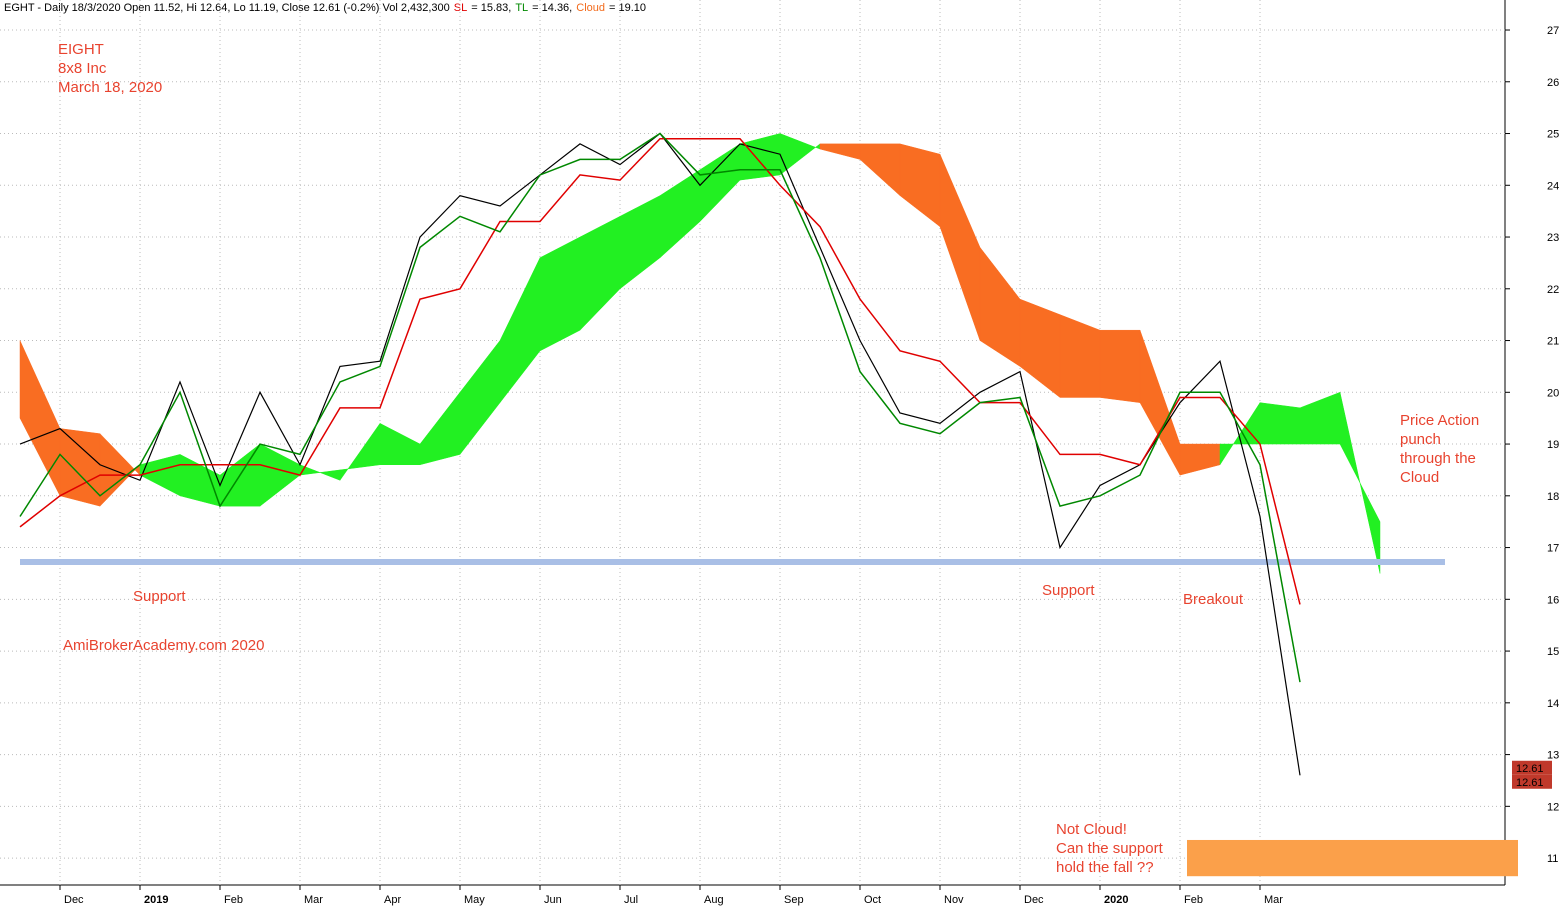 The height and width of the screenshot is (908, 1564). Describe the element at coordinates (521, 8) in the screenshot. I see `header-part: TL` at that location.